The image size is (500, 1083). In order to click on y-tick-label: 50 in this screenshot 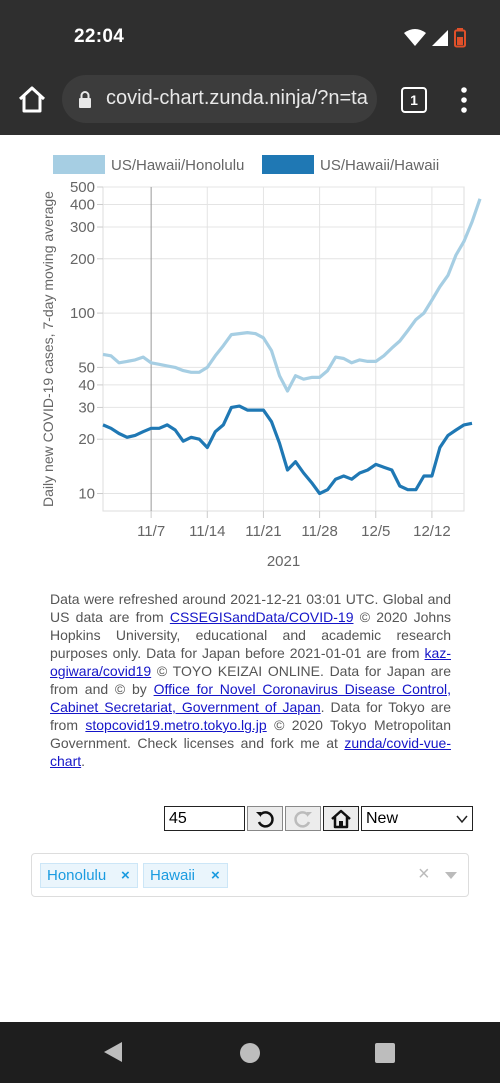, I will do `click(86, 367)`.